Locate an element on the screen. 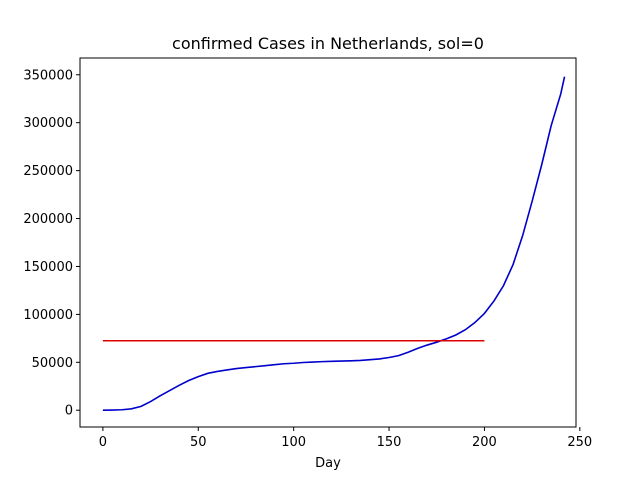  x-tick-label: 200 is located at coordinates (484, 442).